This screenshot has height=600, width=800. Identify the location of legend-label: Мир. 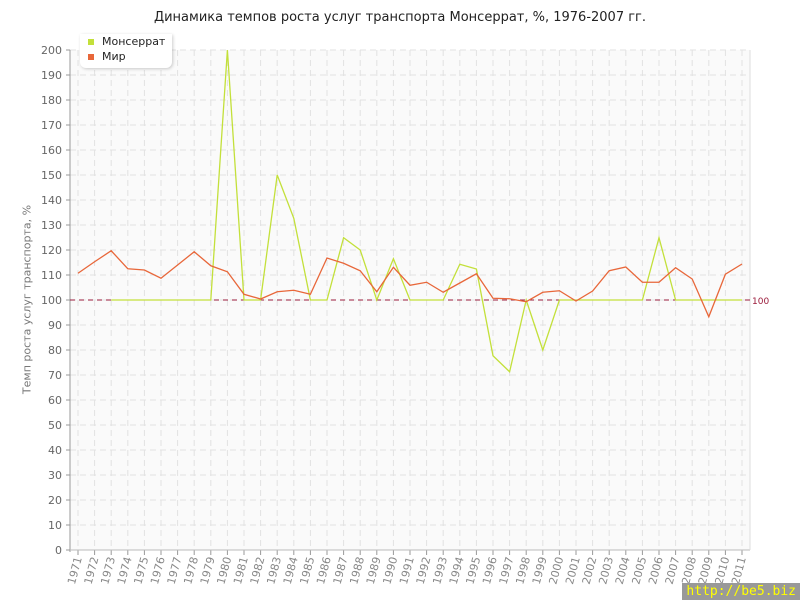
(114, 56).